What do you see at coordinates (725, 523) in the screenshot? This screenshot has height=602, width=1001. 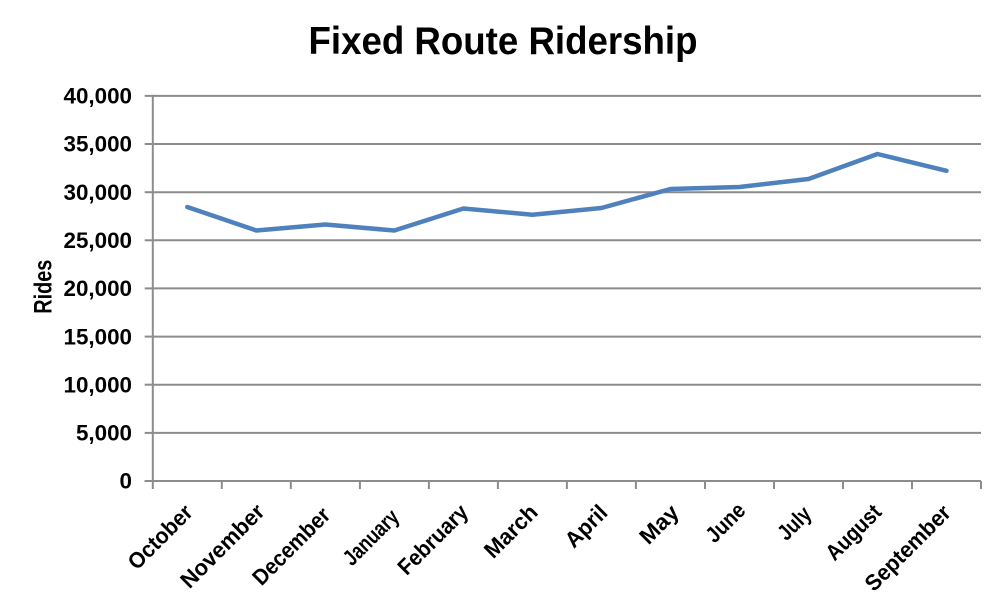 I see `svg-text: June` at bounding box center [725, 523].